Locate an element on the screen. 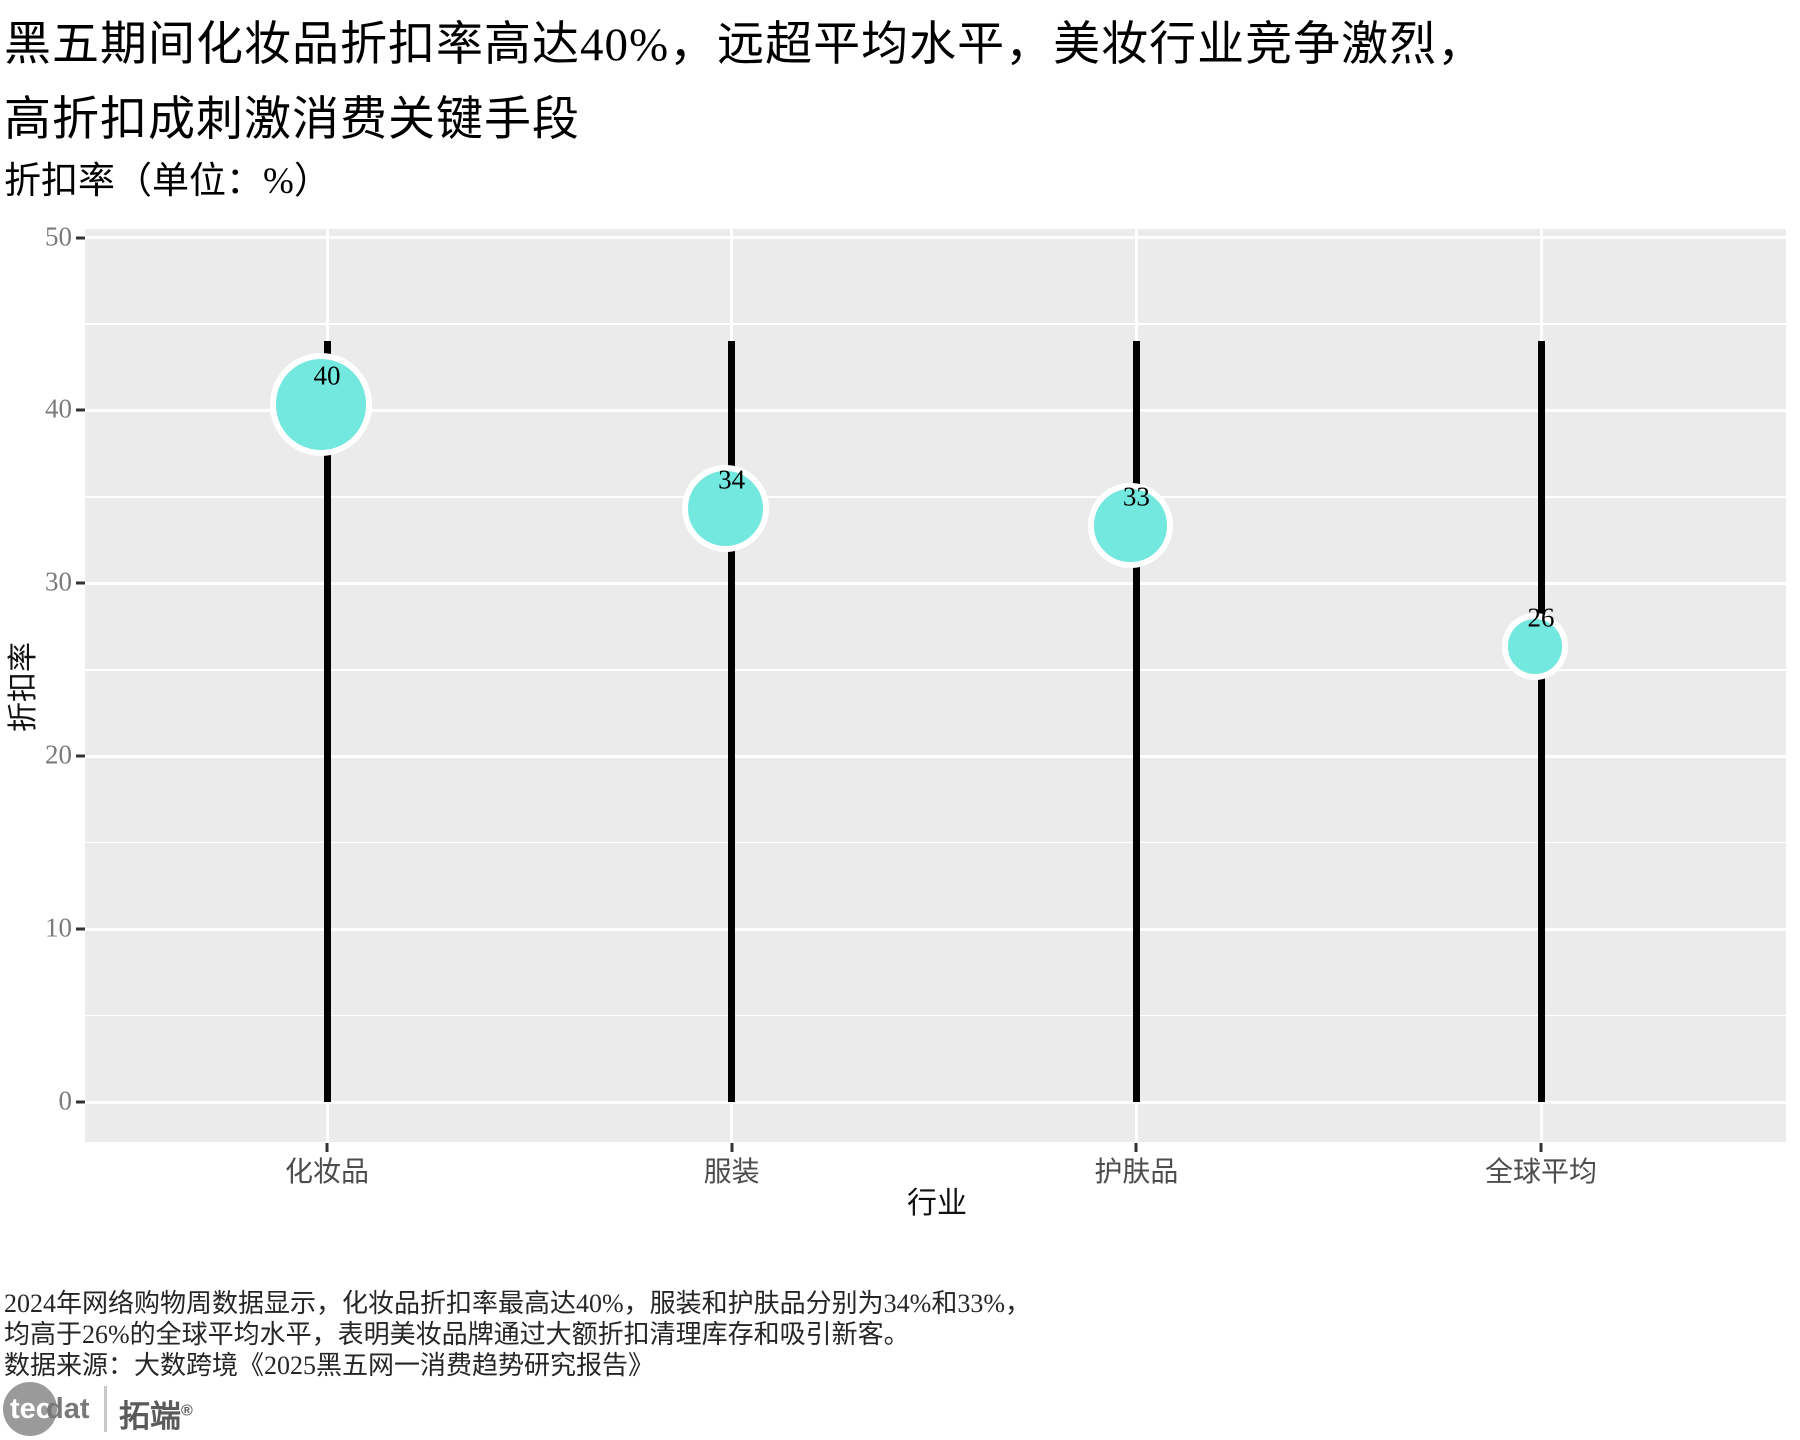  chart-title-line2: 高折扣成刺激消费关键手段 is located at coordinates (292, 120).